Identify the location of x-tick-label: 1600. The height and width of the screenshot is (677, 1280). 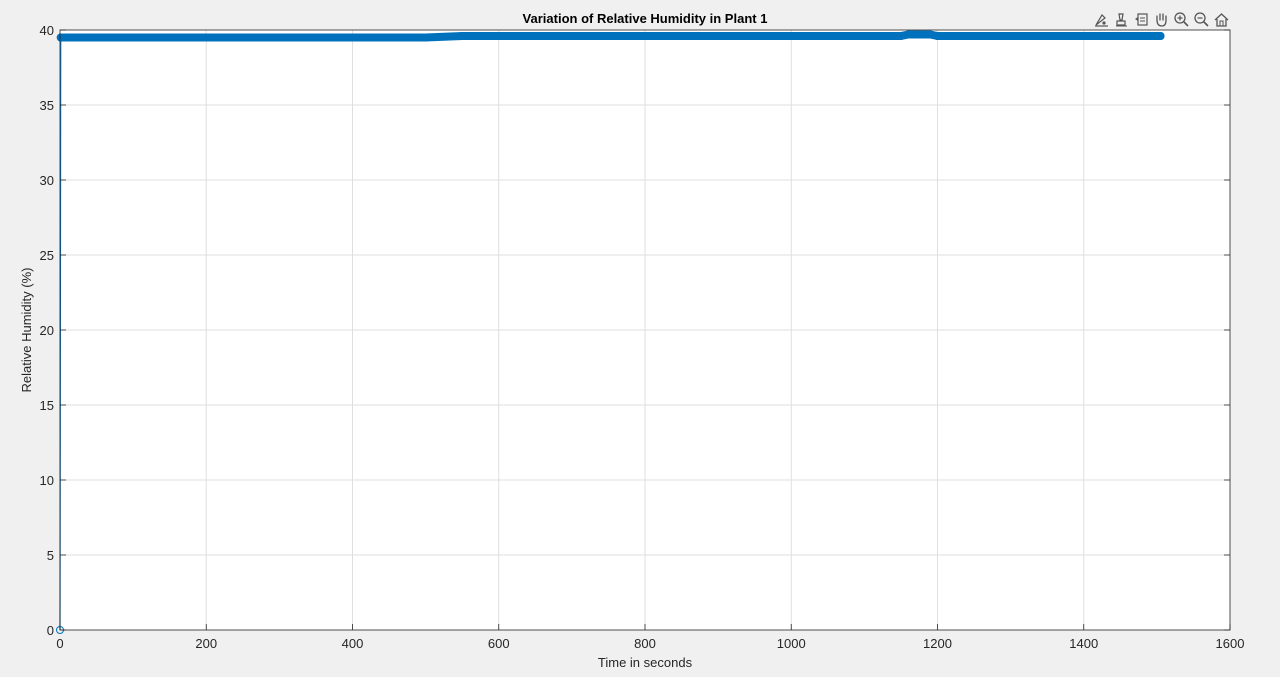
(1230, 643).